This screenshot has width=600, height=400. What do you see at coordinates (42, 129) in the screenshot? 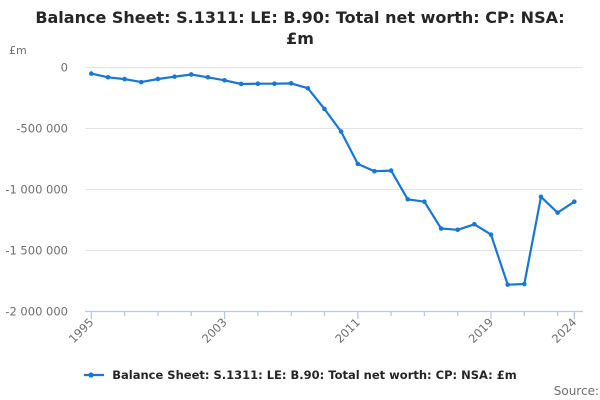
I see `y-axis-label: -500 000` at bounding box center [42, 129].